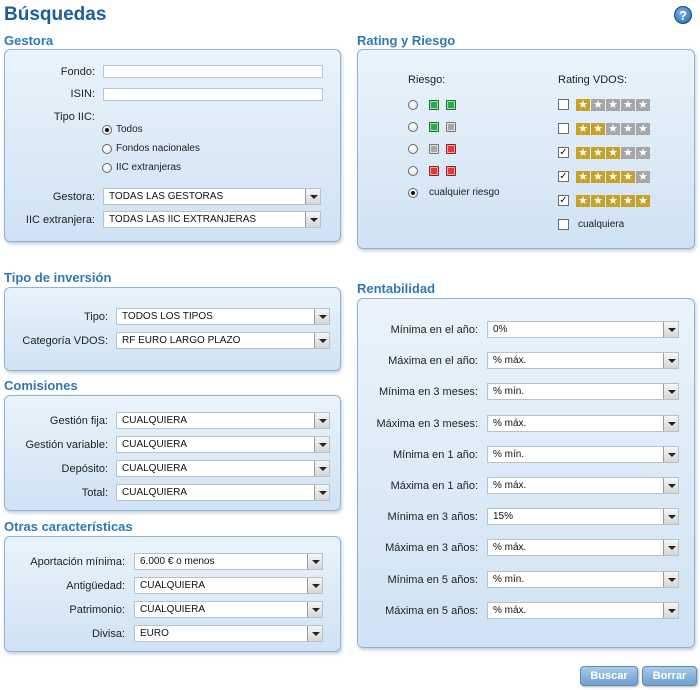 This screenshot has height=690, width=700. I want to click on iic-extranjera-select: TODAS LAS IIC EXTRANJERAS, so click(212, 219).